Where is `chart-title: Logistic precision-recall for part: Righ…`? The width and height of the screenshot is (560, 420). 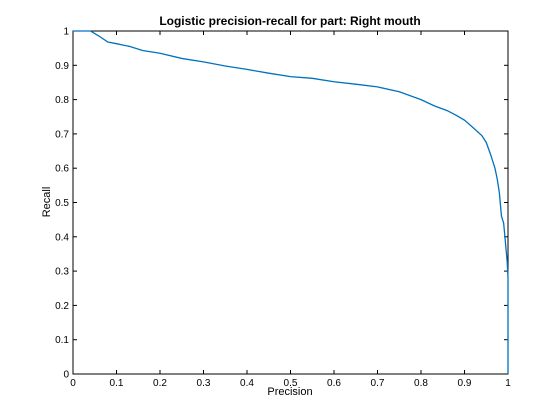 chart-title: Logistic precision-recall for part: Righ… is located at coordinates (289, 21).